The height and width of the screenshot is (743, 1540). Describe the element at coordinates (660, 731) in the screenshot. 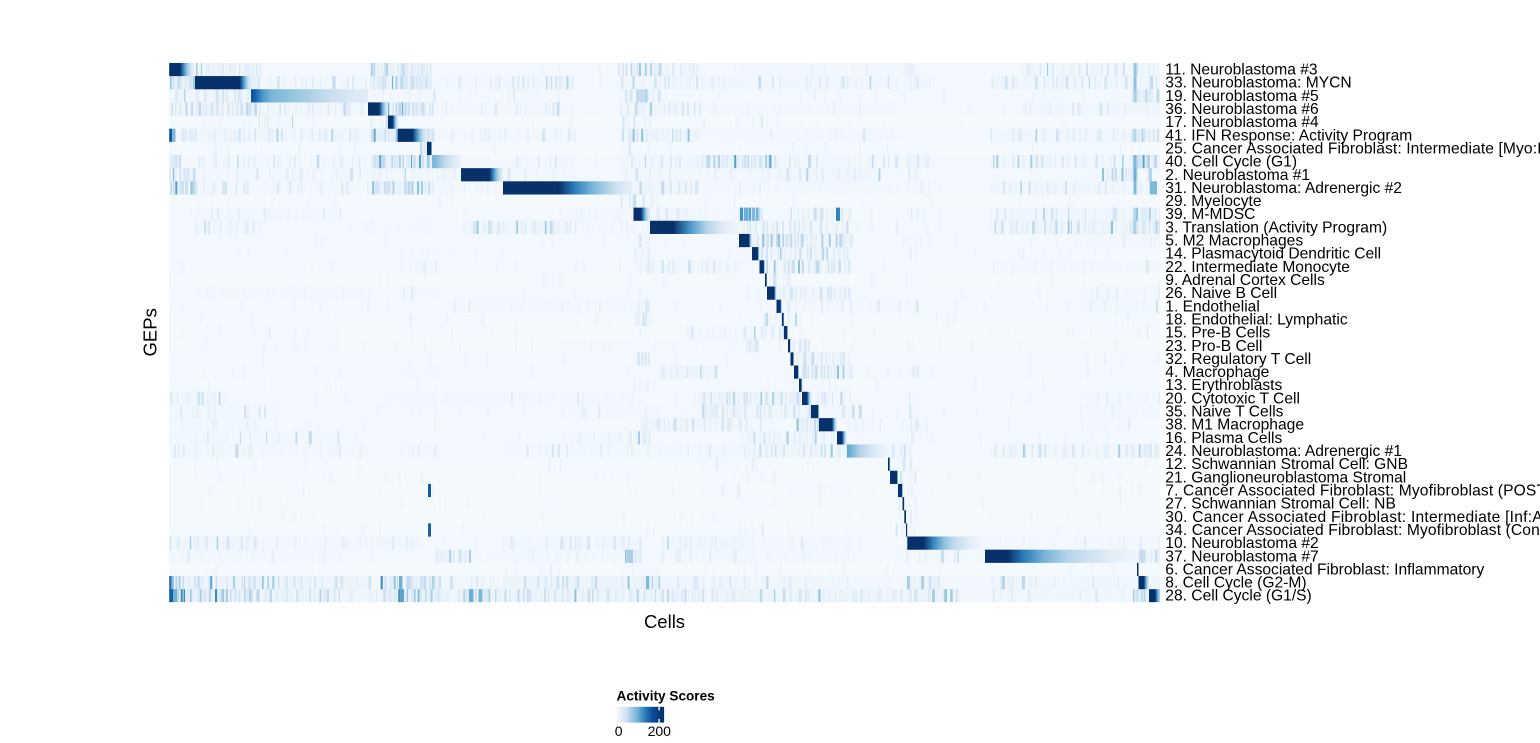

I see `svg-text: 200` at that location.